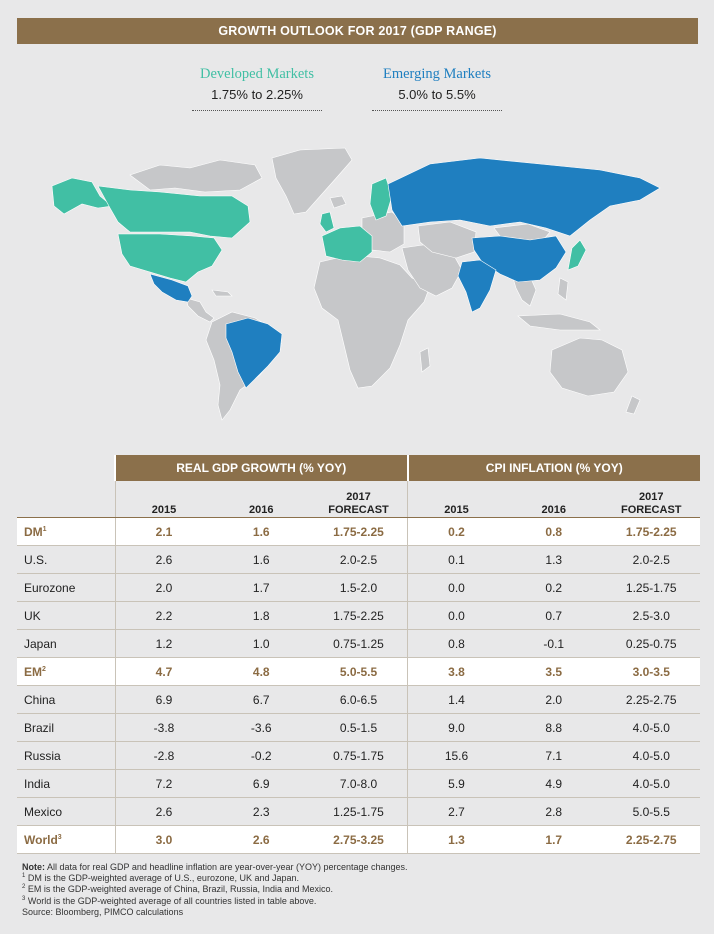 This screenshot has width=714, height=934. What do you see at coordinates (554, 839) in the screenshot?
I see `table-cell: 1.7` at bounding box center [554, 839].